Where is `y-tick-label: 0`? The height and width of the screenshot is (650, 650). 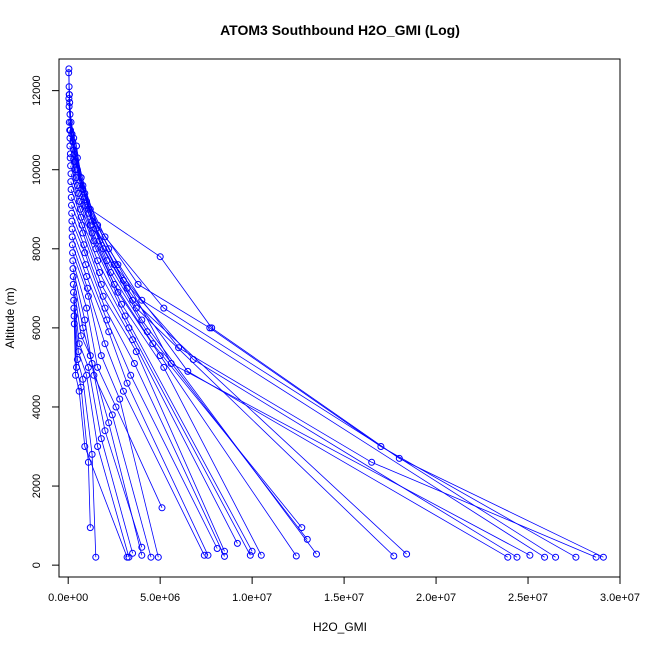
y-tick-label: 0 is located at coordinates (37, 565).